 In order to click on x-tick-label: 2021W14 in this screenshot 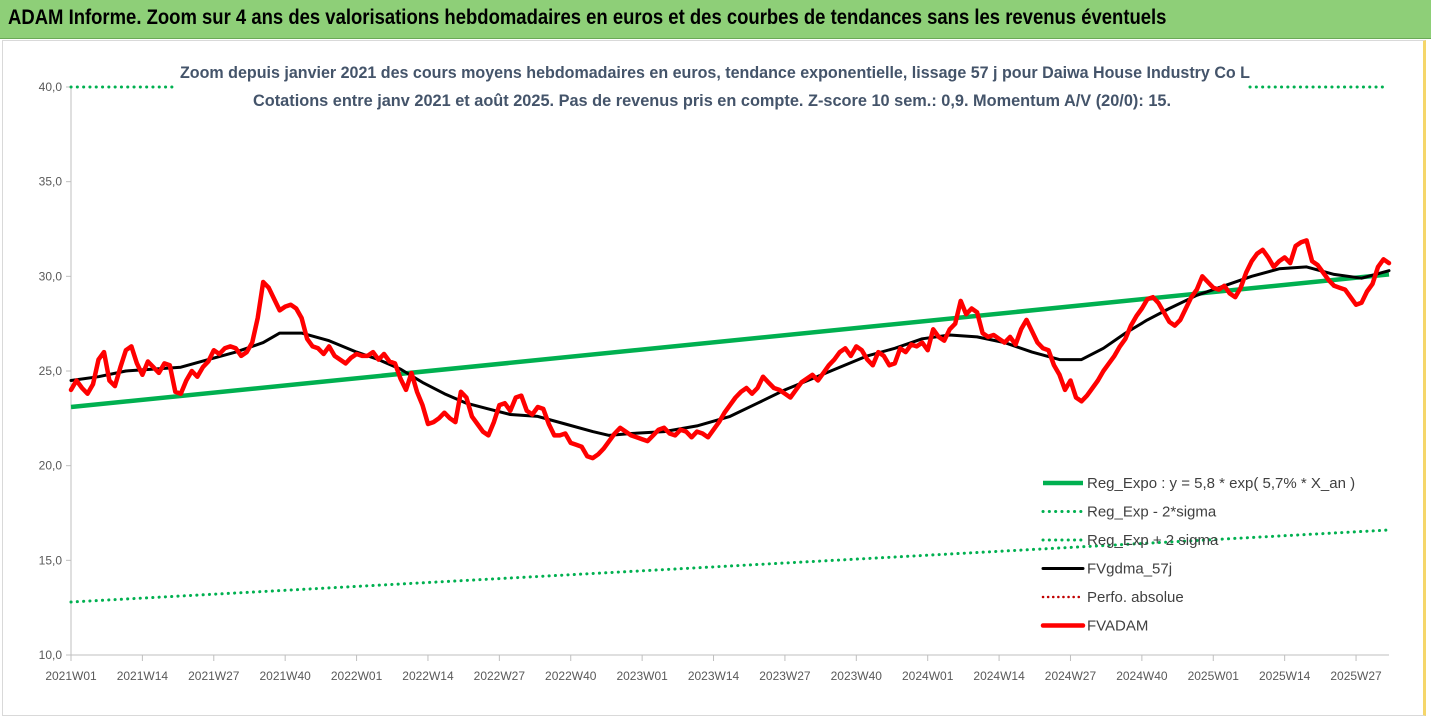, I will do `click(143, 676)`.